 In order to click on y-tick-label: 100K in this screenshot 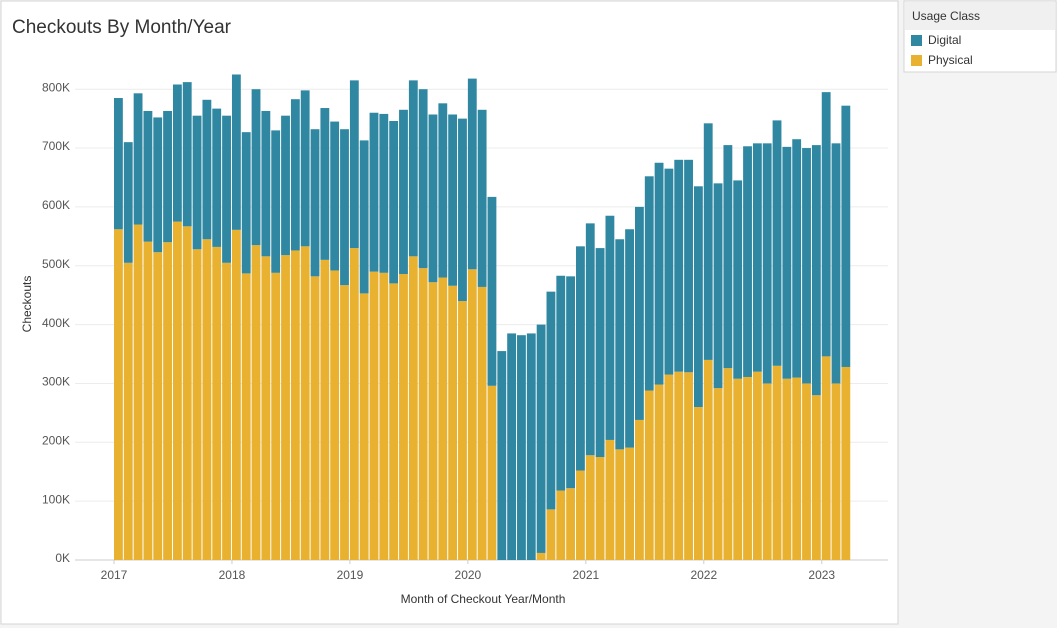, I will do `click(56, 499)`.